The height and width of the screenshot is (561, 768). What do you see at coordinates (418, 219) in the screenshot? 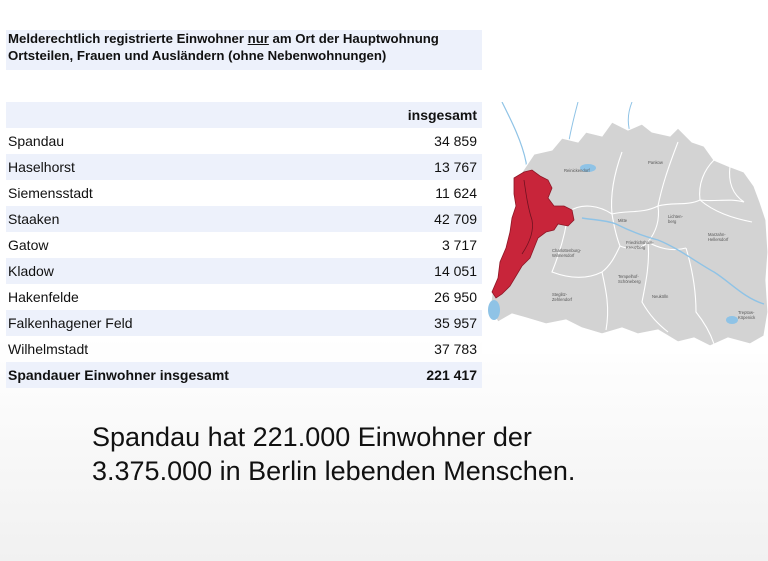
I see `district-population: 42 709` at bounding box center [418, 219].